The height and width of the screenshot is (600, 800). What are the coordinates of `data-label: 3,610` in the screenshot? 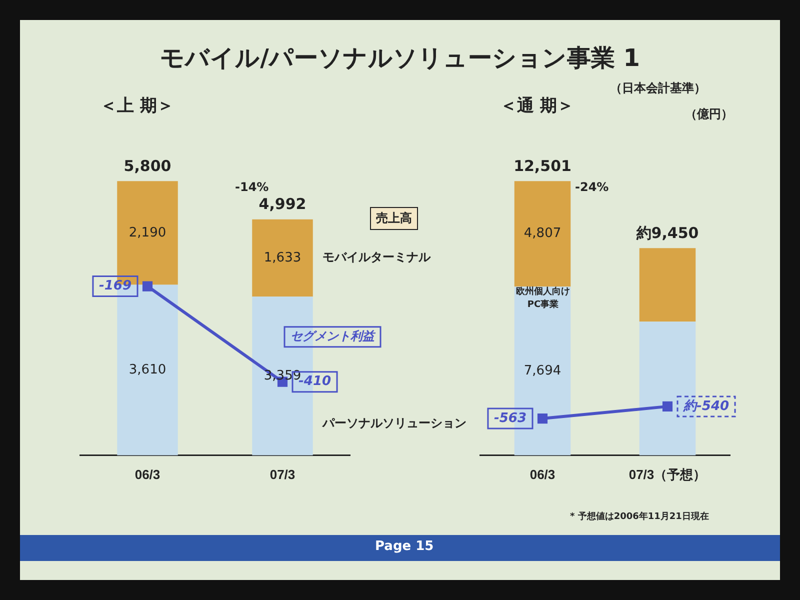 It's located at (147, 370).